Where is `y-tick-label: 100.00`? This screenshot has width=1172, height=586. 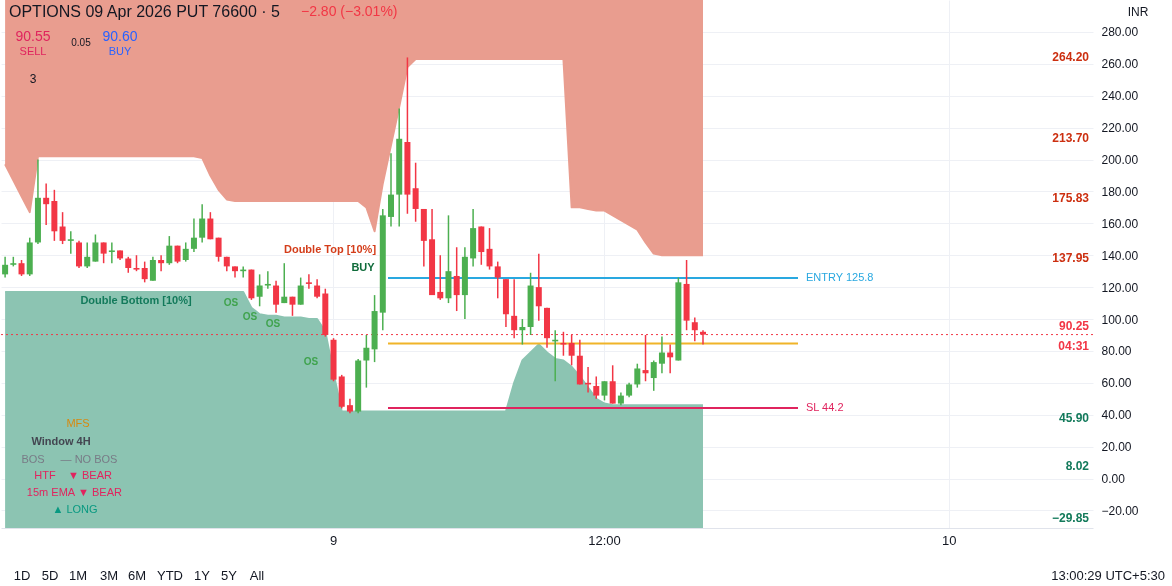 y-tick-label: 100.00 is located at coordinates (1120, 319).